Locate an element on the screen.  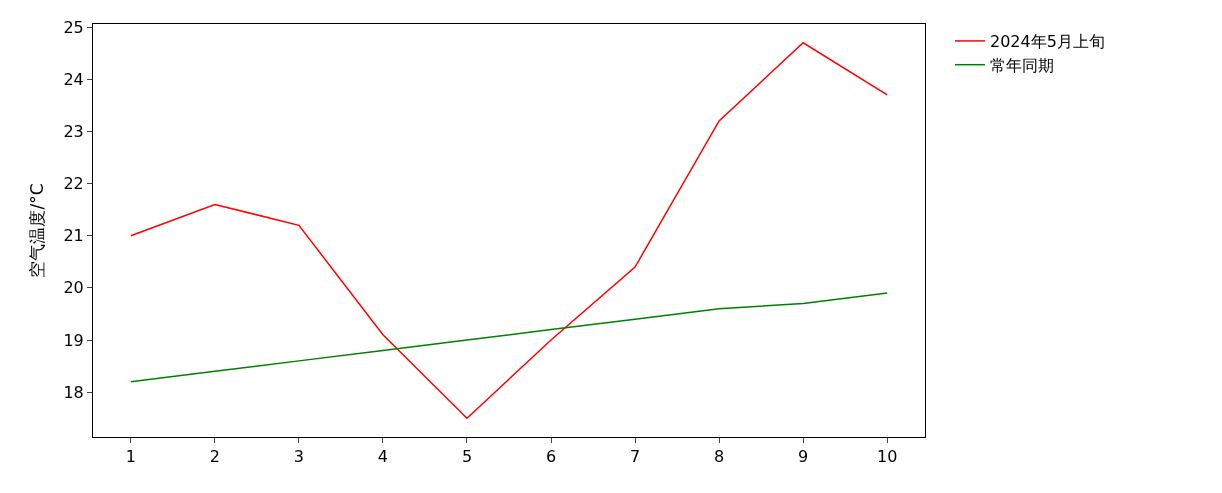
x-tick-label: 3 is located at coordinates (298, 457).